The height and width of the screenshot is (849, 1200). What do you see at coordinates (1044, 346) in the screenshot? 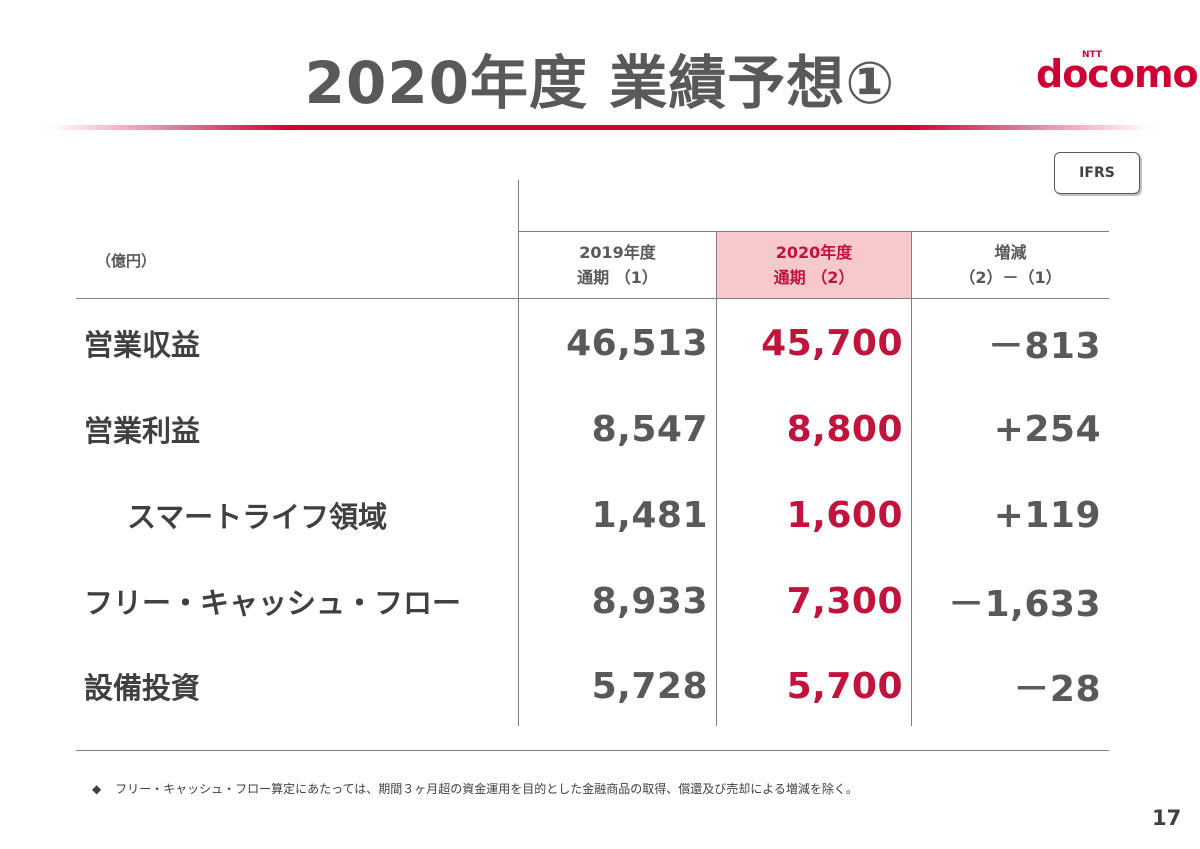
I see `cell-change: －813` at bounding box center [1044, 346].